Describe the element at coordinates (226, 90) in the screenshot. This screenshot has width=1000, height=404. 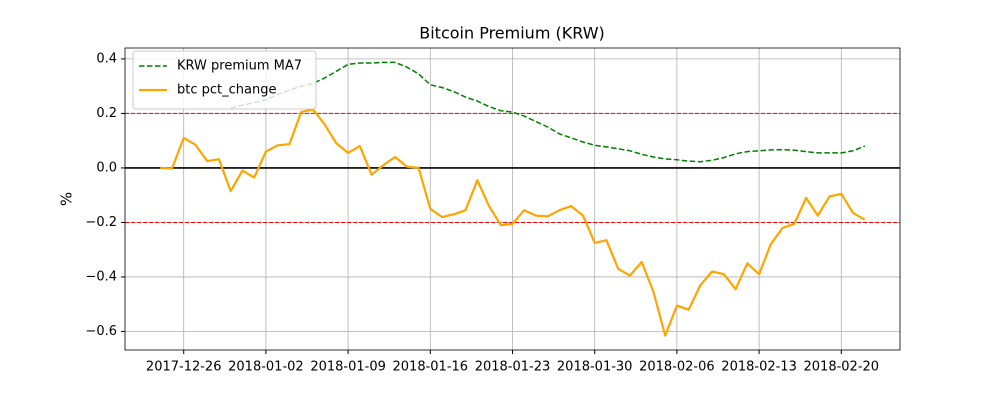
I see `legend-label: btc pct_change` at that location.